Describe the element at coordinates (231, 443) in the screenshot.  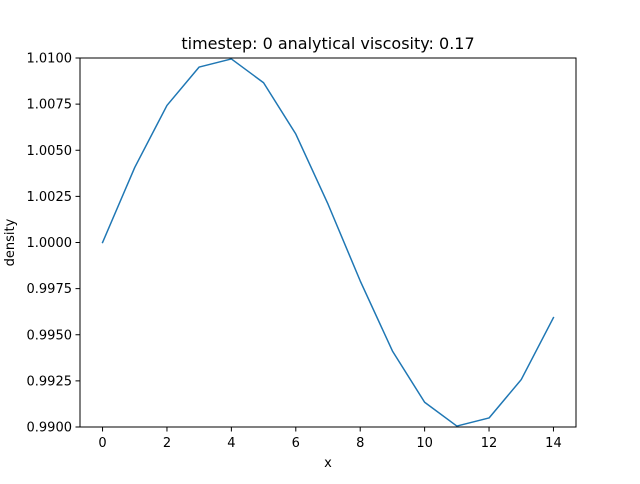
I see `x-tick-label: 4` at that location.